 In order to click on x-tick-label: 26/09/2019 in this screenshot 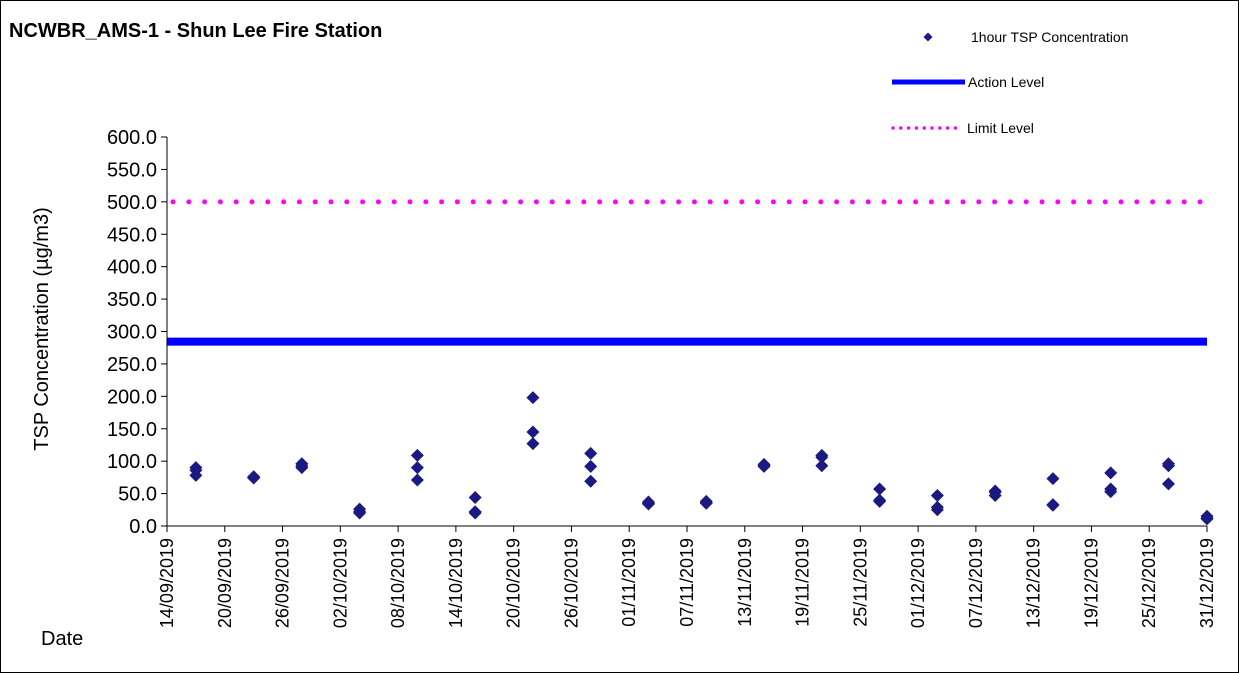, I will do `click(283, 583)`.